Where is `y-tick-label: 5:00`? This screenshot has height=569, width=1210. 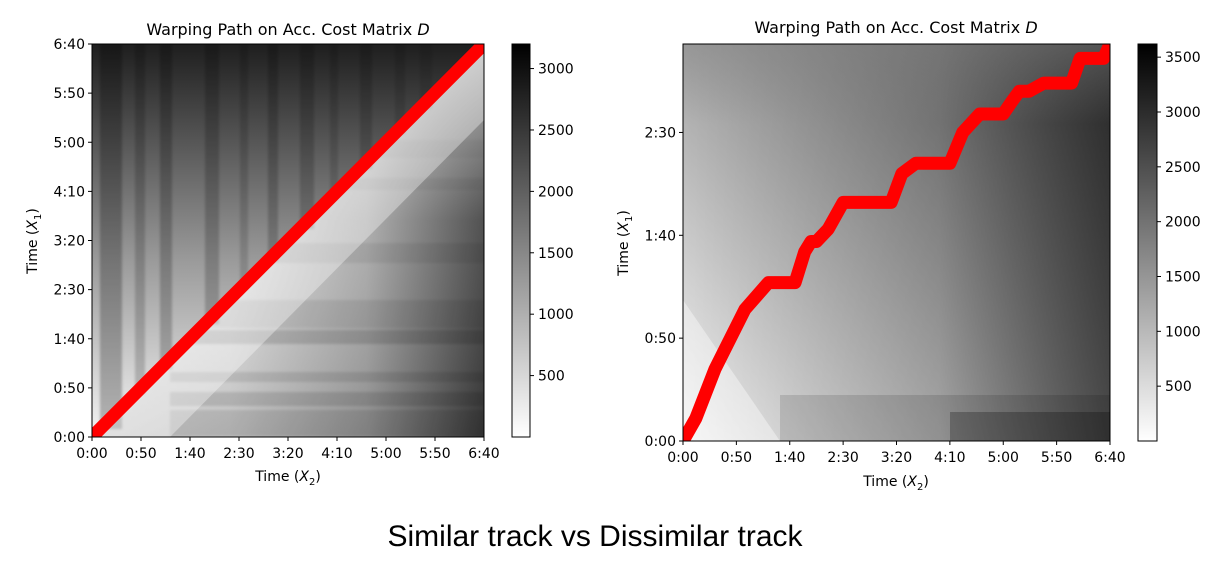
y-tick-label: 5:00 is located at coordinates (69, 143).